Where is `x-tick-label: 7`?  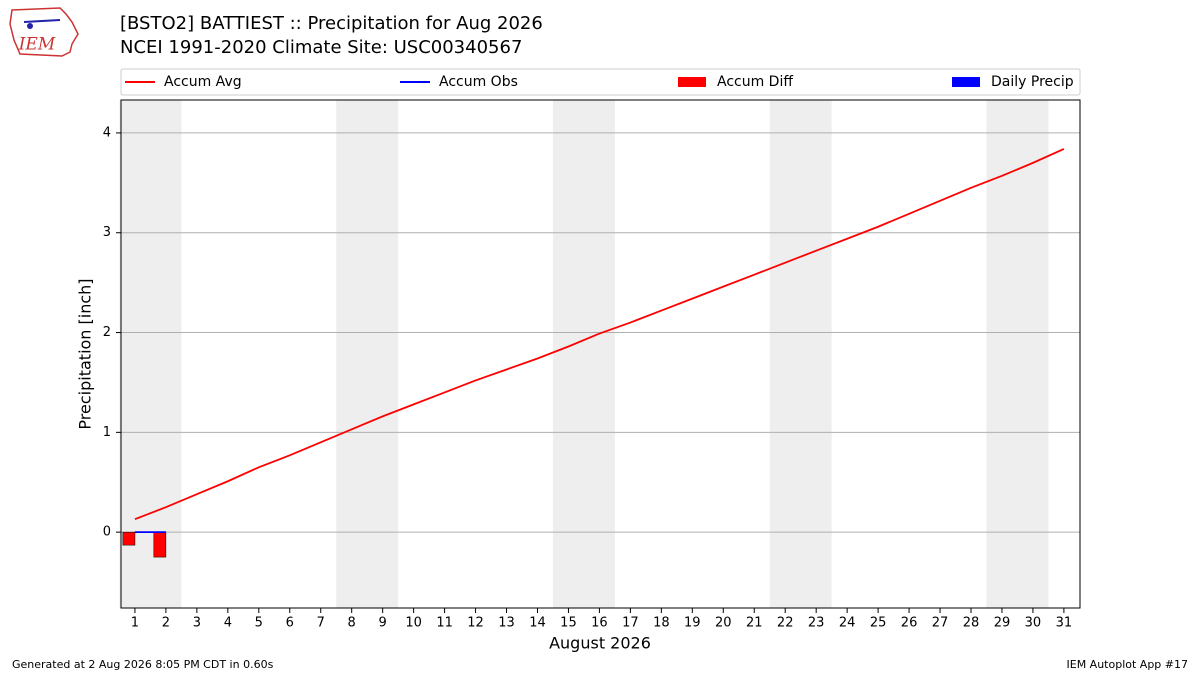
x-tick-label: 7 is located at coordinates (321, 623).